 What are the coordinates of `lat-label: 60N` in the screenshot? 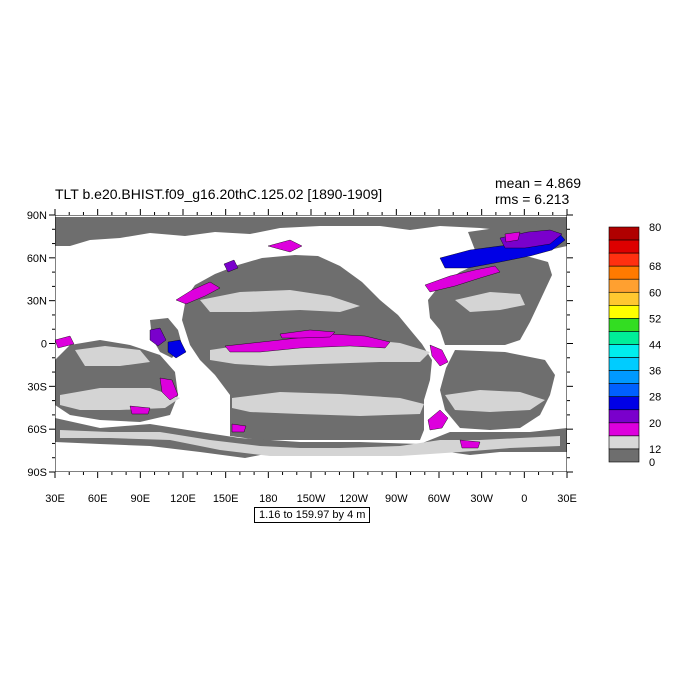 It's located at (37, 259).